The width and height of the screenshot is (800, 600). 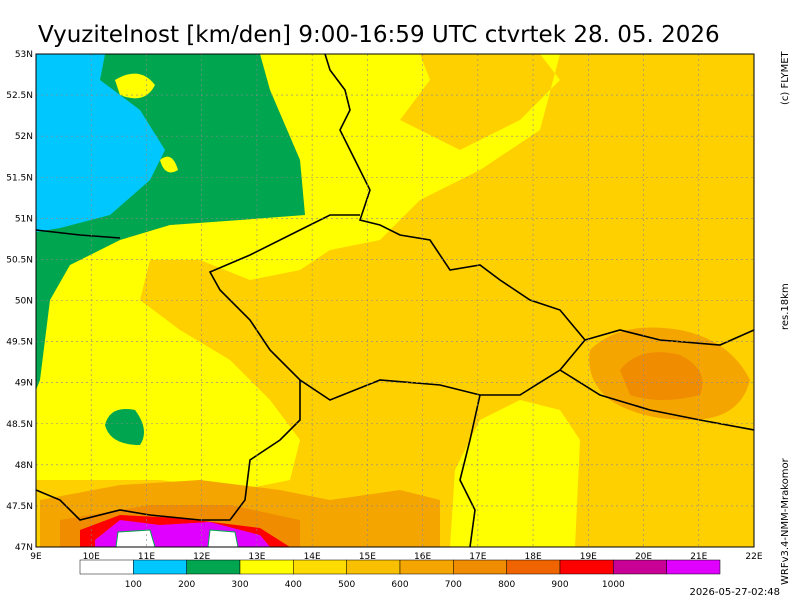 I want to click on latitude-label: 52N, so click(x=24, y=137).